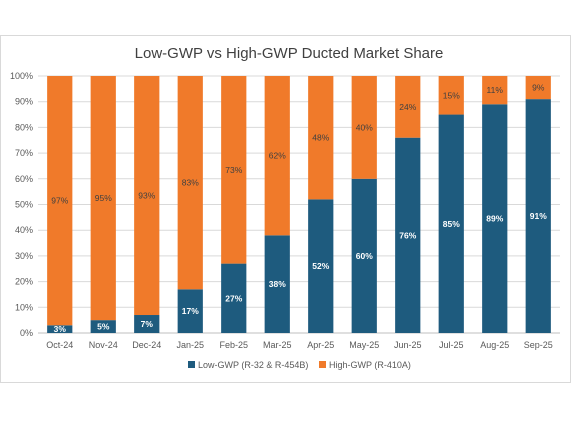 The image size is (580, 424). I want to click on data-label: 15%, so click(451, 95).